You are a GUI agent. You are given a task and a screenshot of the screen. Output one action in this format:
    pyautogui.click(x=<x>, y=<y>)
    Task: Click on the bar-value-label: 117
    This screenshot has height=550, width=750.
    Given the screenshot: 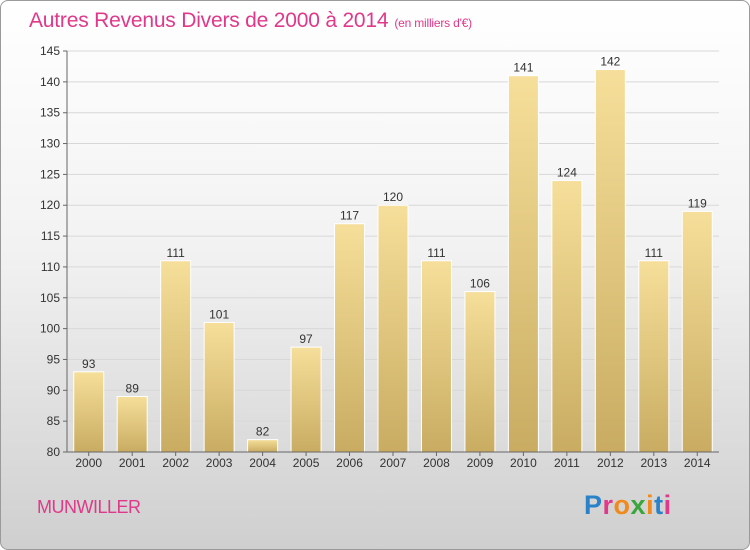 What is the action you would take?
    pyautogui.click(x=349, y=216)
    